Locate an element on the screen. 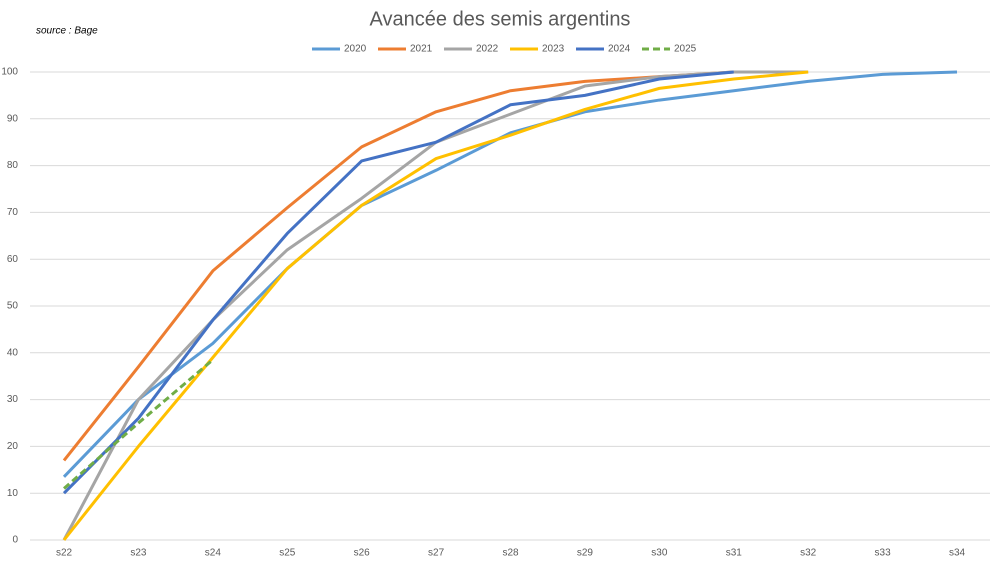 The width and height of the screenshot is (1000, 562). x-tick-label: s29 is located at coordinates (585, 553).